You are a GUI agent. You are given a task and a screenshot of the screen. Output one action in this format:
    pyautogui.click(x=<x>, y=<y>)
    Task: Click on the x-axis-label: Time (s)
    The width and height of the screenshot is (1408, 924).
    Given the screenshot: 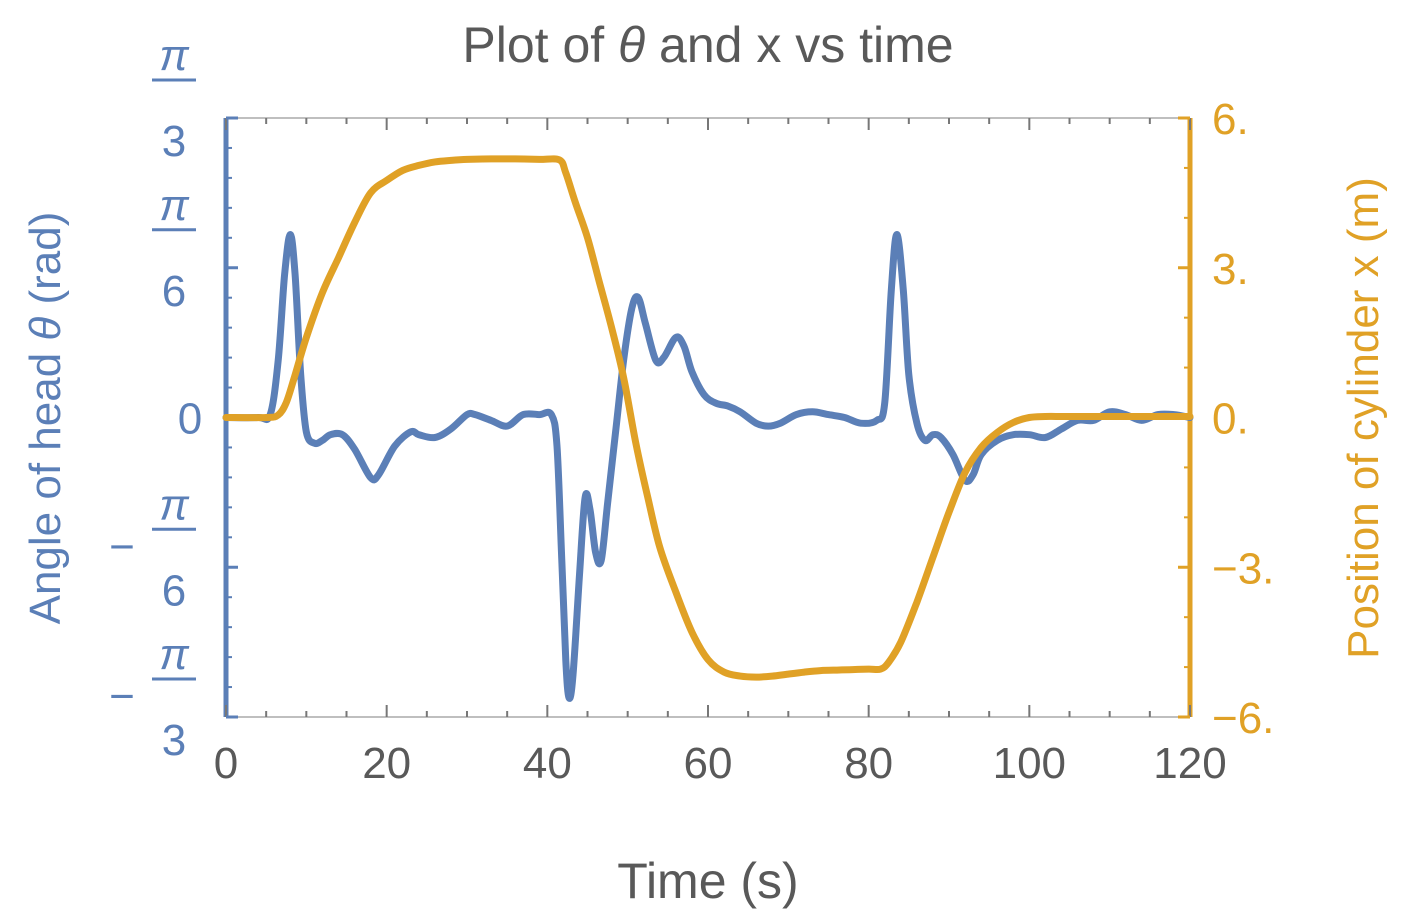 What is the action you would take?
    pyautogui.click(x=707, y=881)
    